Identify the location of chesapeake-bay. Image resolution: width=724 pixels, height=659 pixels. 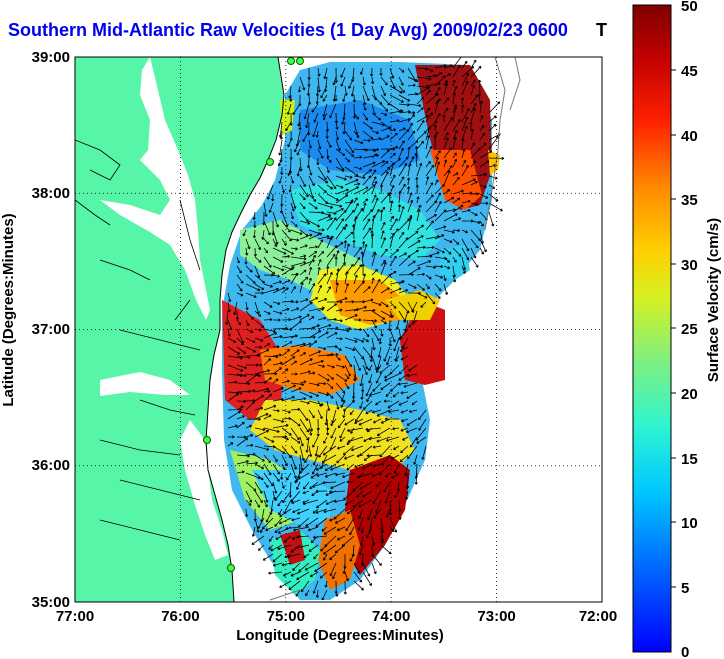
(155, 188).